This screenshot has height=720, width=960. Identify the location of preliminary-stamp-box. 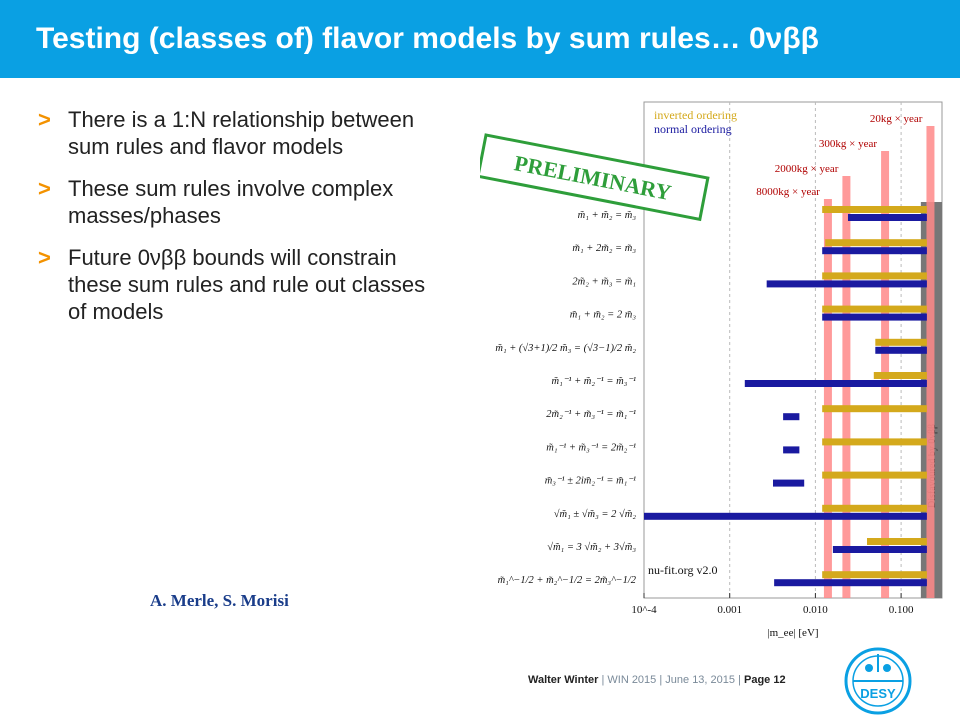
(595, 177).